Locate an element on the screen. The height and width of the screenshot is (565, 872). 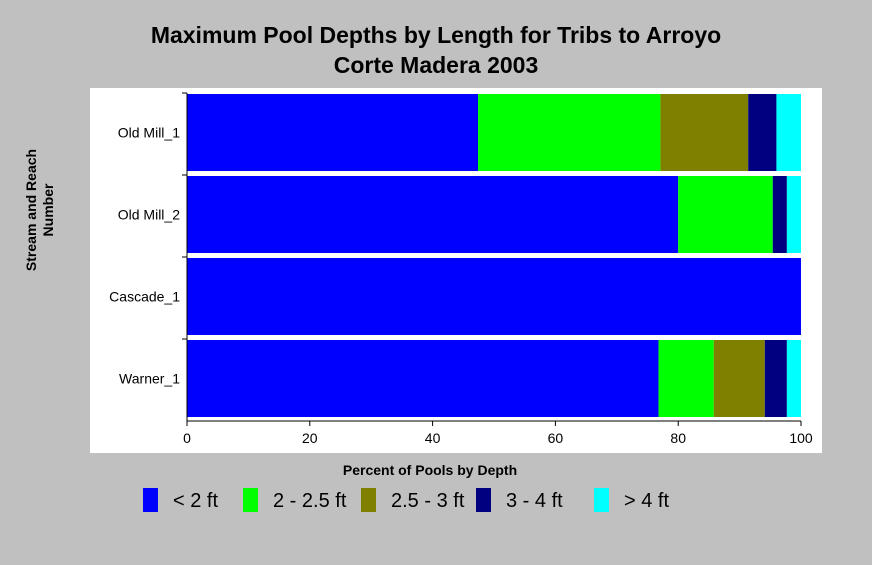
x-tick-label: 0 is located at coordinates (187, 438).